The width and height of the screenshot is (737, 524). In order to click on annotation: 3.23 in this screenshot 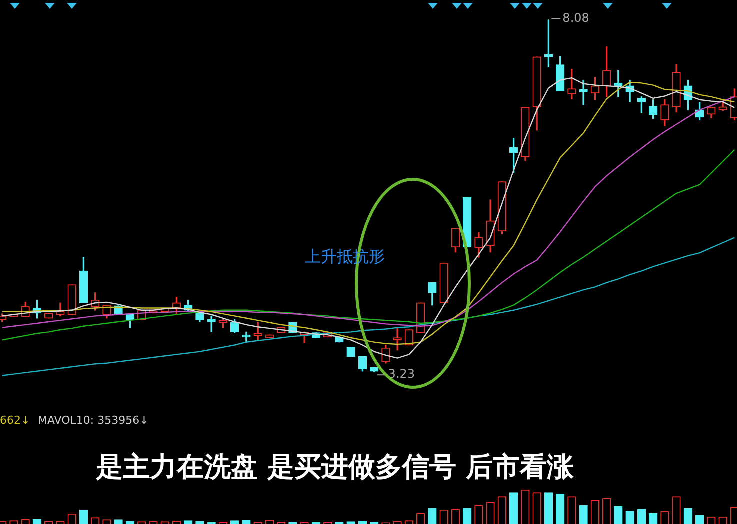, I will do `click(402, 374)`.